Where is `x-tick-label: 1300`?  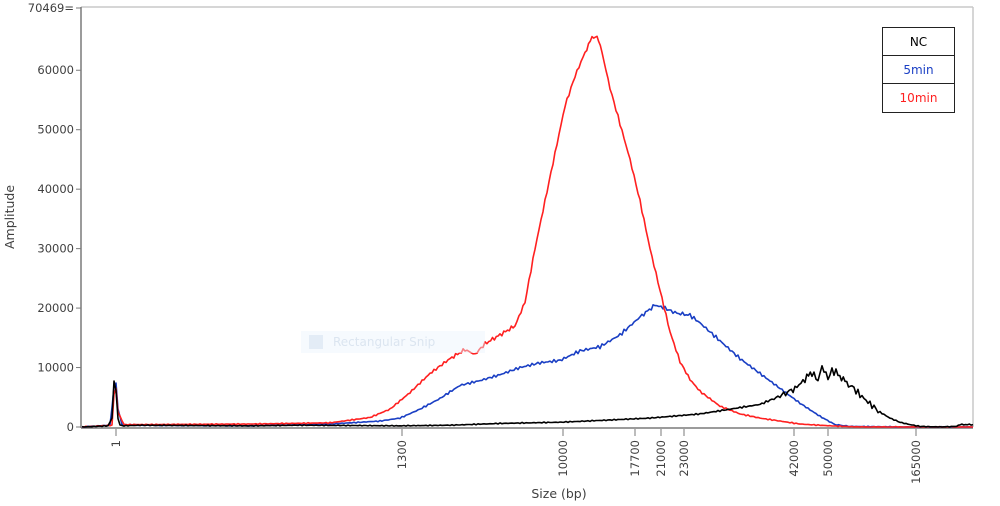 x-tick-label: 1300 is located at coordinates (402, 454).